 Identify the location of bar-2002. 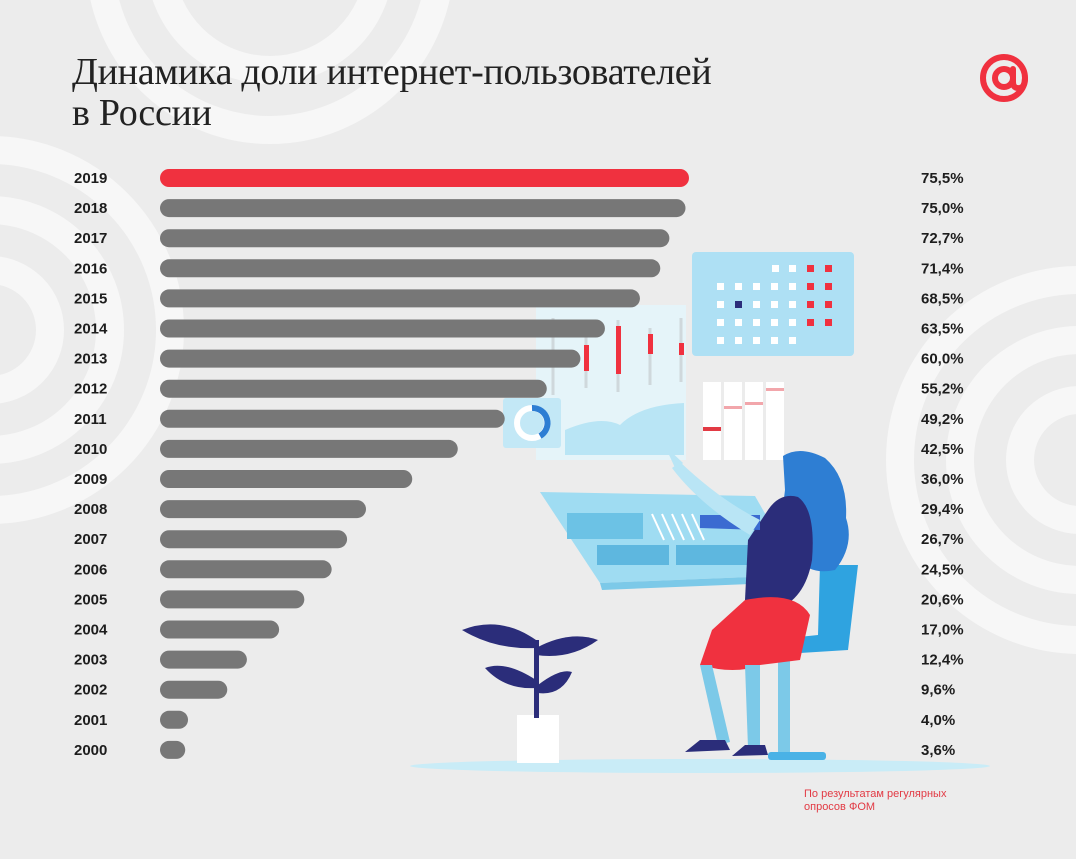
(194, 689).